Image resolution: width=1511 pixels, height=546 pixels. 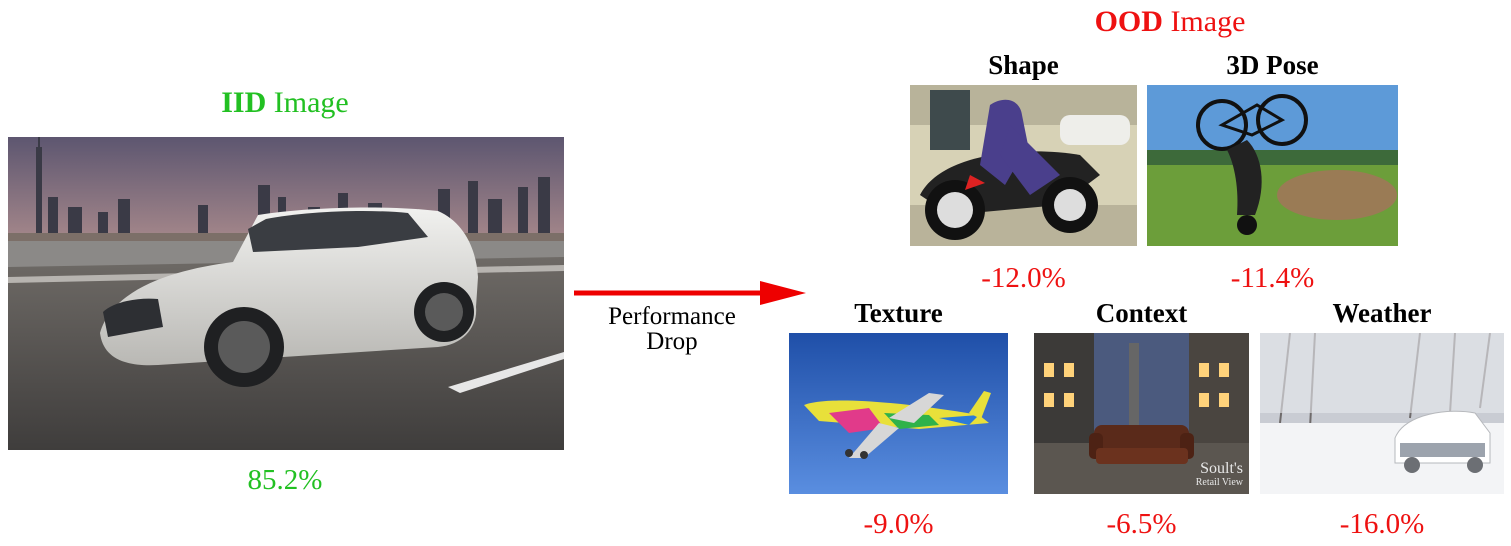 What do you see at coordinates (1219, 482) in the screenshot?
I see `context-watermark-line2: Retail View` at bounding box center [1219, 482].